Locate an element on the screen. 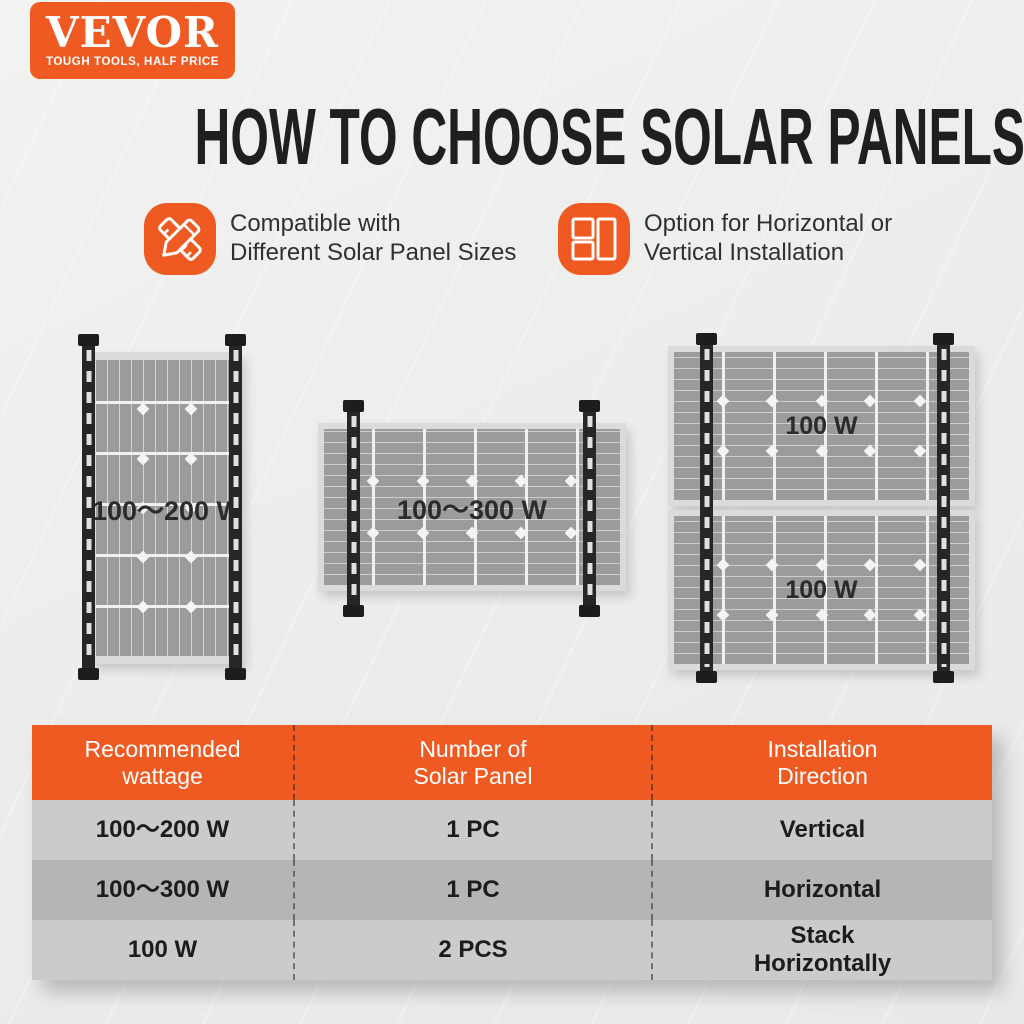 This screenshot has width=1024, height=1024. solar-panel: 100～300 W is located at coordinates (472, 507).